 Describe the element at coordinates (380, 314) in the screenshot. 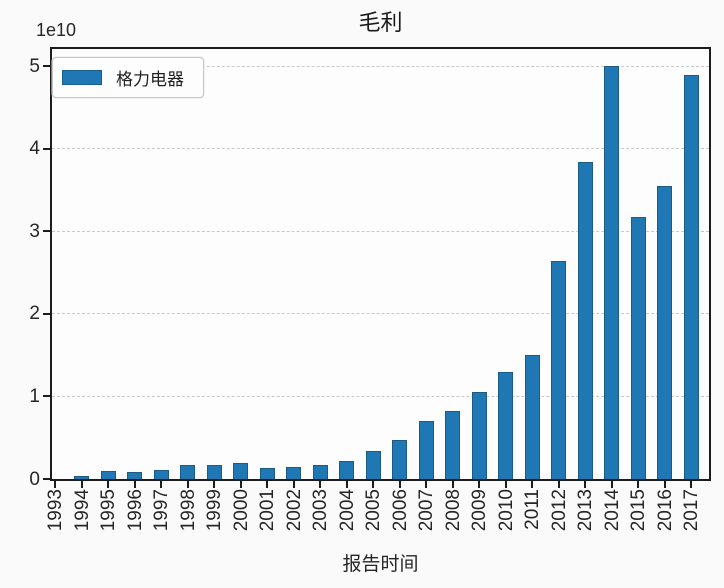

I see `gridline-y2` at that location.